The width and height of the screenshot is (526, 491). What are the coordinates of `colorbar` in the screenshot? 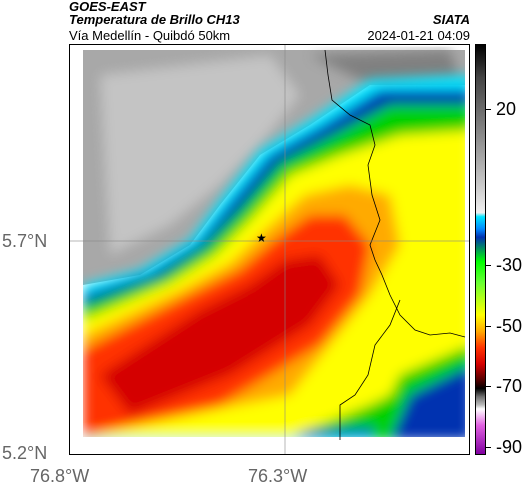 It's located at (480, 249).